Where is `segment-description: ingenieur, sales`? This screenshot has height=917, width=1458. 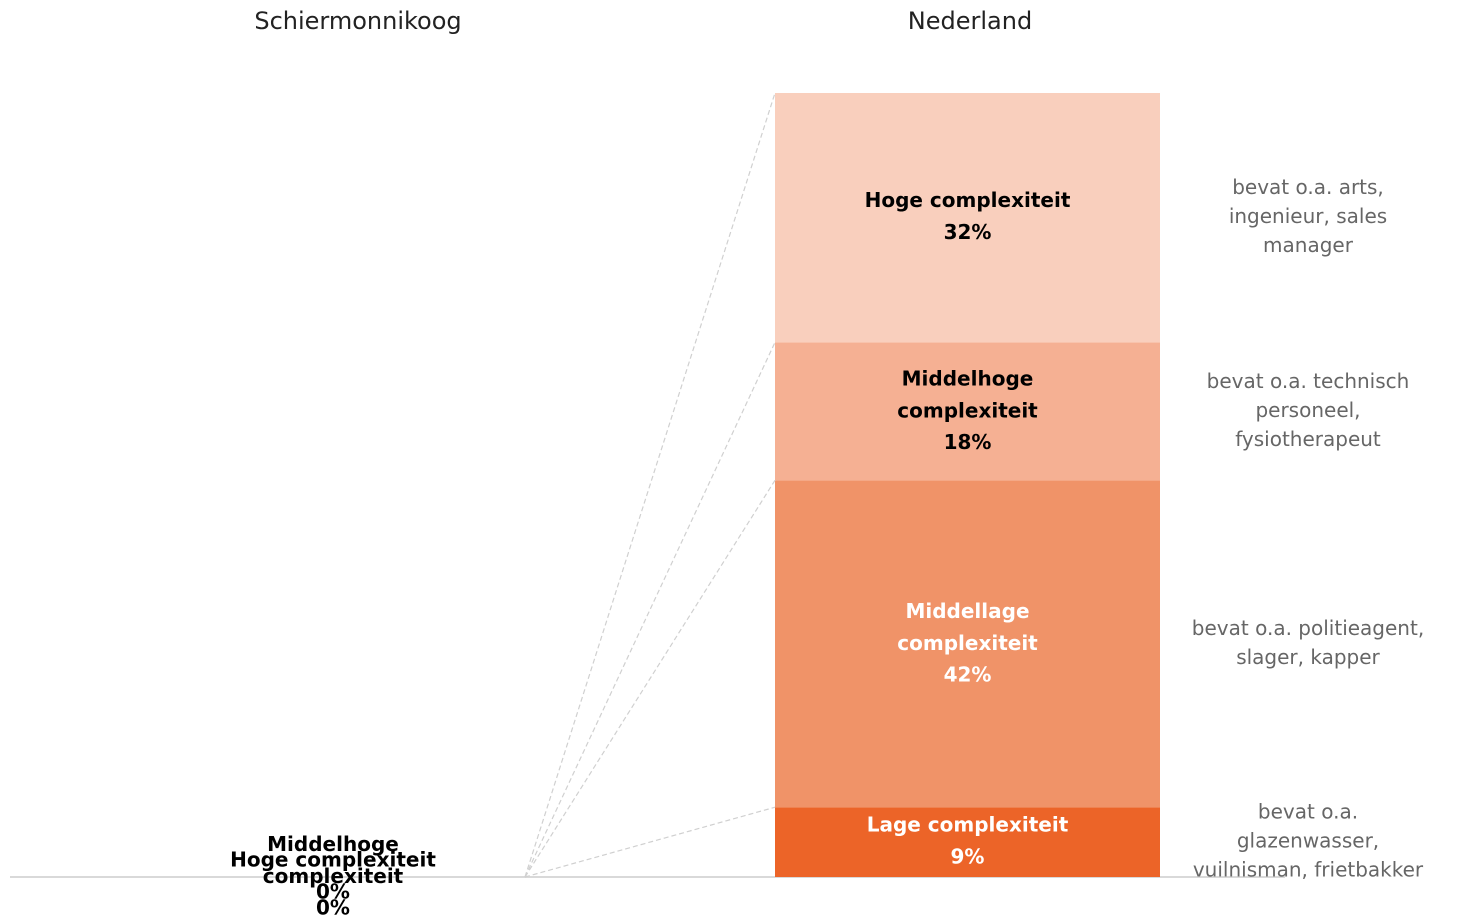 segment-description: ingenieur, sales is located at coordinates (1308, 216).